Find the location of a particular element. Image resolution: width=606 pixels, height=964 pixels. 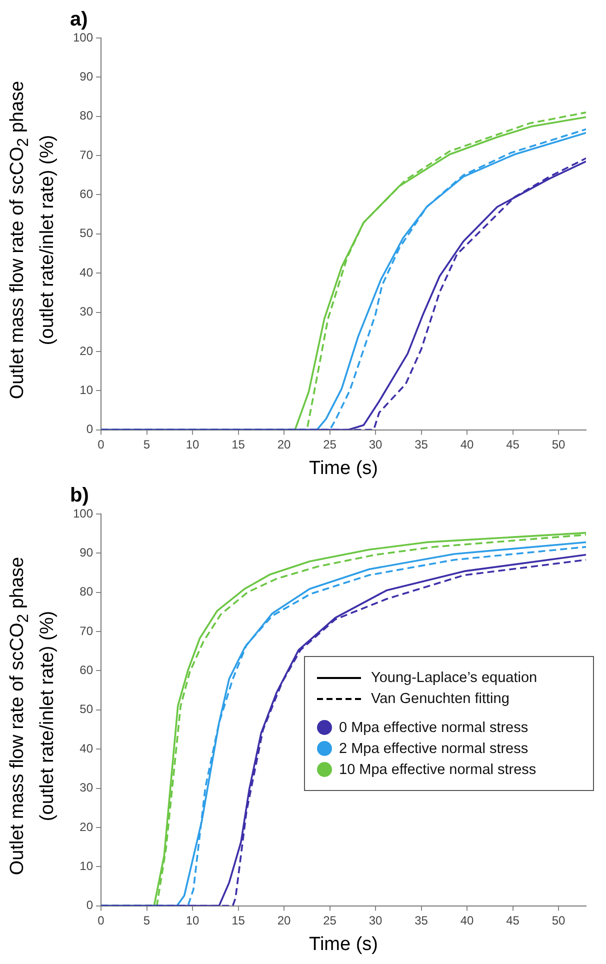

annotation: Young-Laplace’s equation is located at coordinates (454, 678).